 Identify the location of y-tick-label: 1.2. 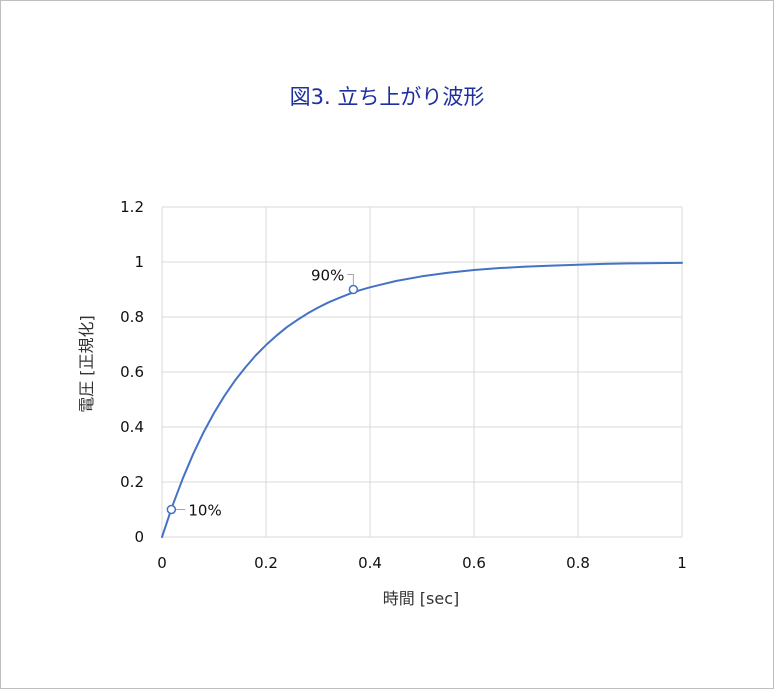
(132, 207).